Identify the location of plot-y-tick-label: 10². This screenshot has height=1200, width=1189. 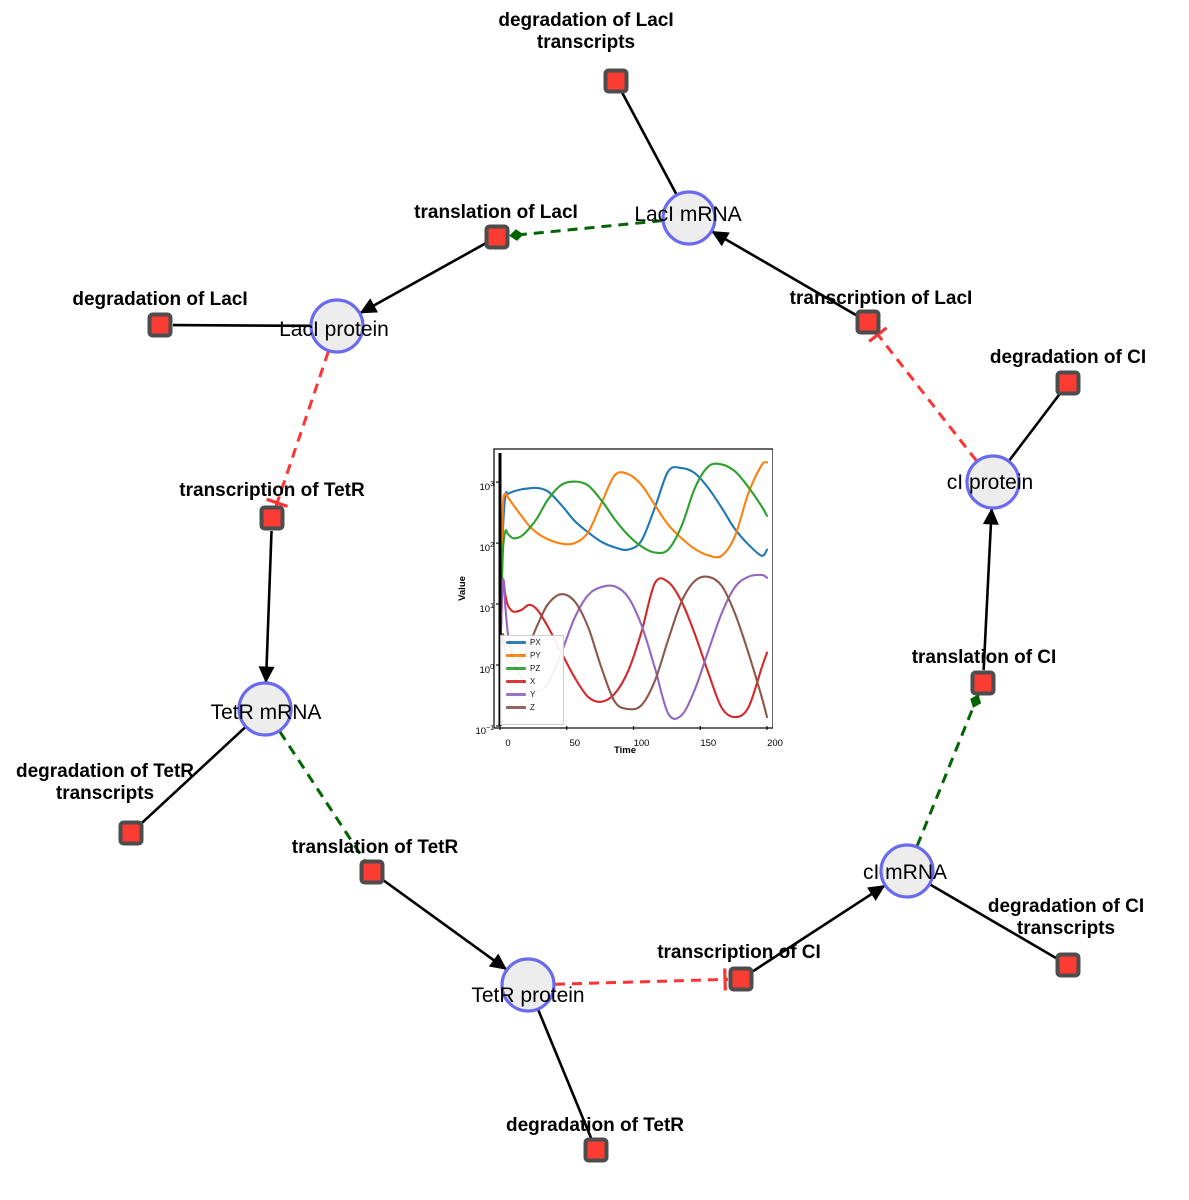
(486, 548).